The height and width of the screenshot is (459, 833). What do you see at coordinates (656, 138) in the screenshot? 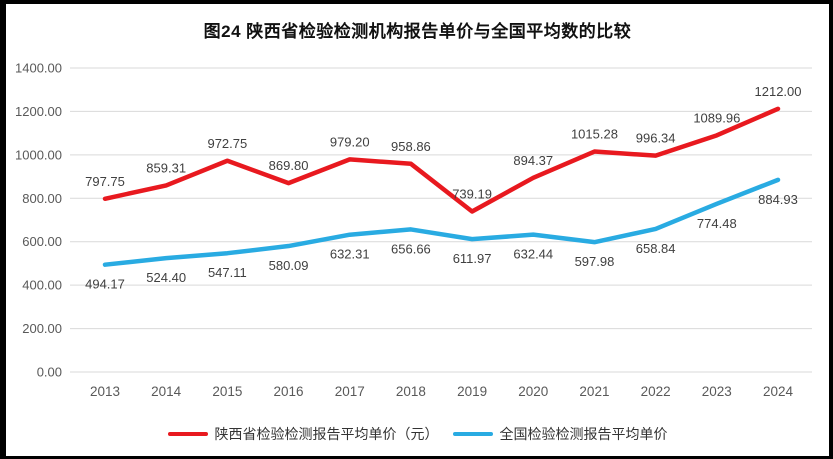
I see `data-label: 996.34` at bounding box center [656, 138].